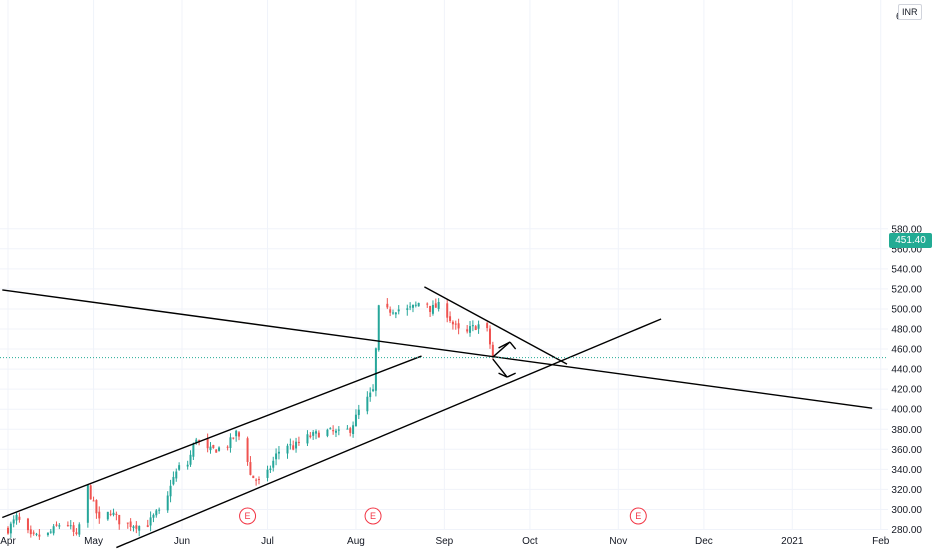  What do you see at coordinates (356, 541) in the screenshot?
I see `x-tick-label: Aug` at bounding box center [356, 541].